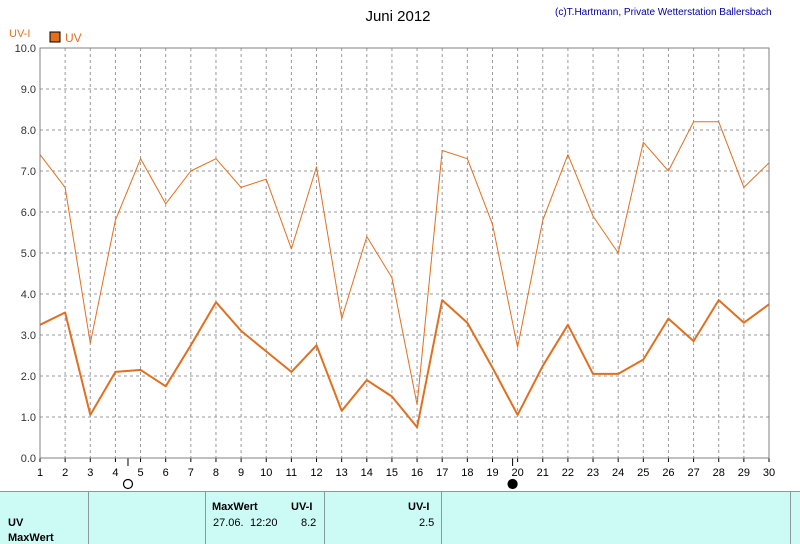 The image size is (800, 544). What do you see at coordinates (769, 473) in the screenshot?
I see `x-tick-label: 30` at bounding box center [769, 473].